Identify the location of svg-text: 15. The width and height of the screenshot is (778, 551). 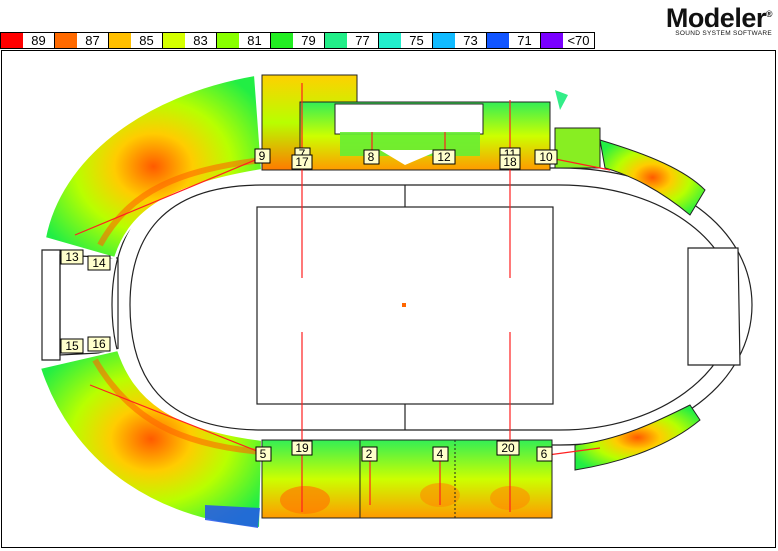
(72, 346).